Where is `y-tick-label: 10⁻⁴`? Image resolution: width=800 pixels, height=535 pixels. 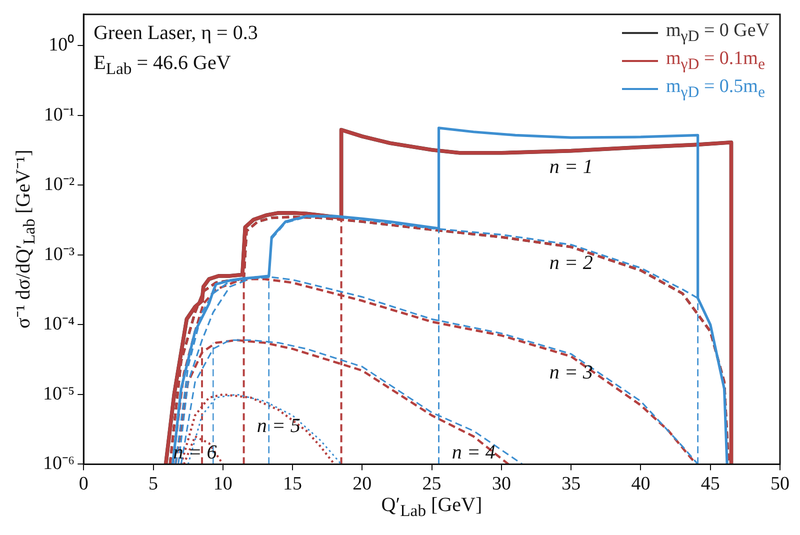
y-tick-label: 10⁻⁴ is located at coordinates (59, 324).